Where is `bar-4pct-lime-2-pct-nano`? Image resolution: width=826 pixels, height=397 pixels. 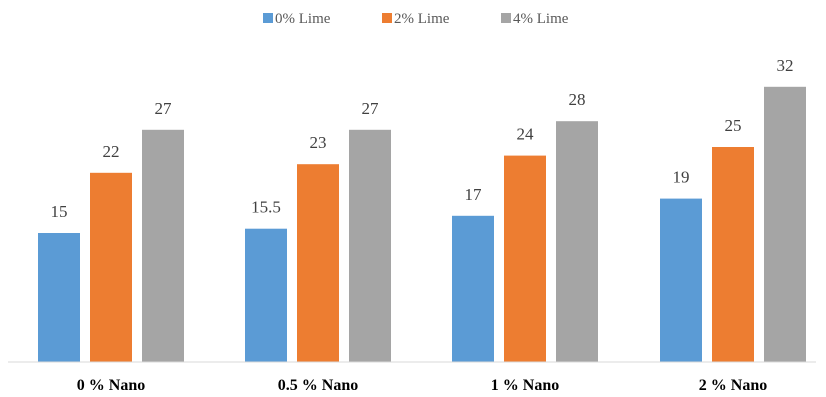 bar-4pct-lime-2-pct-nano is located at coordinates (785, 224).